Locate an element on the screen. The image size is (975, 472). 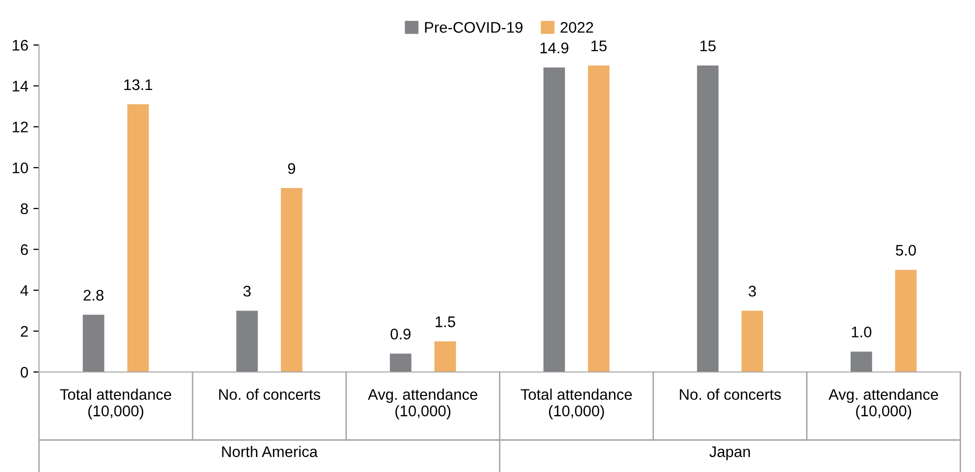
text: Japan is located at coordinates (729, 453).